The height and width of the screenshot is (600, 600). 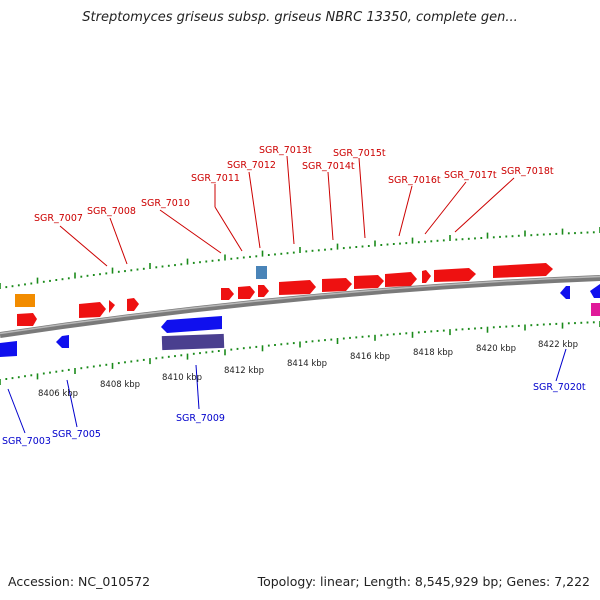 What do you see at coordinates (261, 272) in the screenshot?
I see `feature-steel` at bounding box center [261, 272].